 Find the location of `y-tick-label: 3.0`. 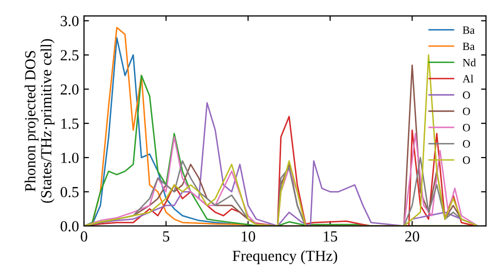

y-tick-label: 3.0 is located at coordinates (69, 21).